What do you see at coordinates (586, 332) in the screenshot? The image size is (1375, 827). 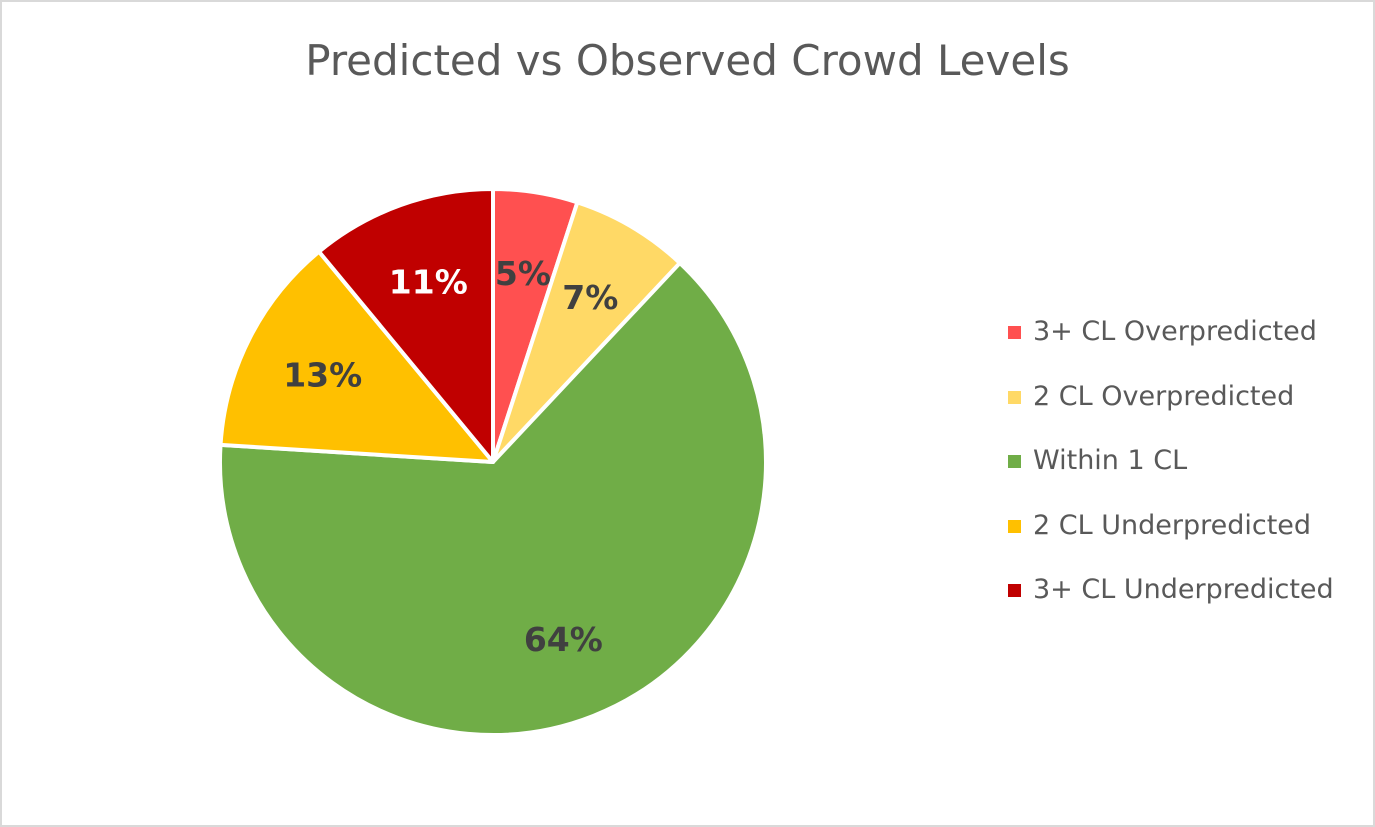 I see `pie-slice-2-cl-overpredicted` at bounding box center [586, 332].